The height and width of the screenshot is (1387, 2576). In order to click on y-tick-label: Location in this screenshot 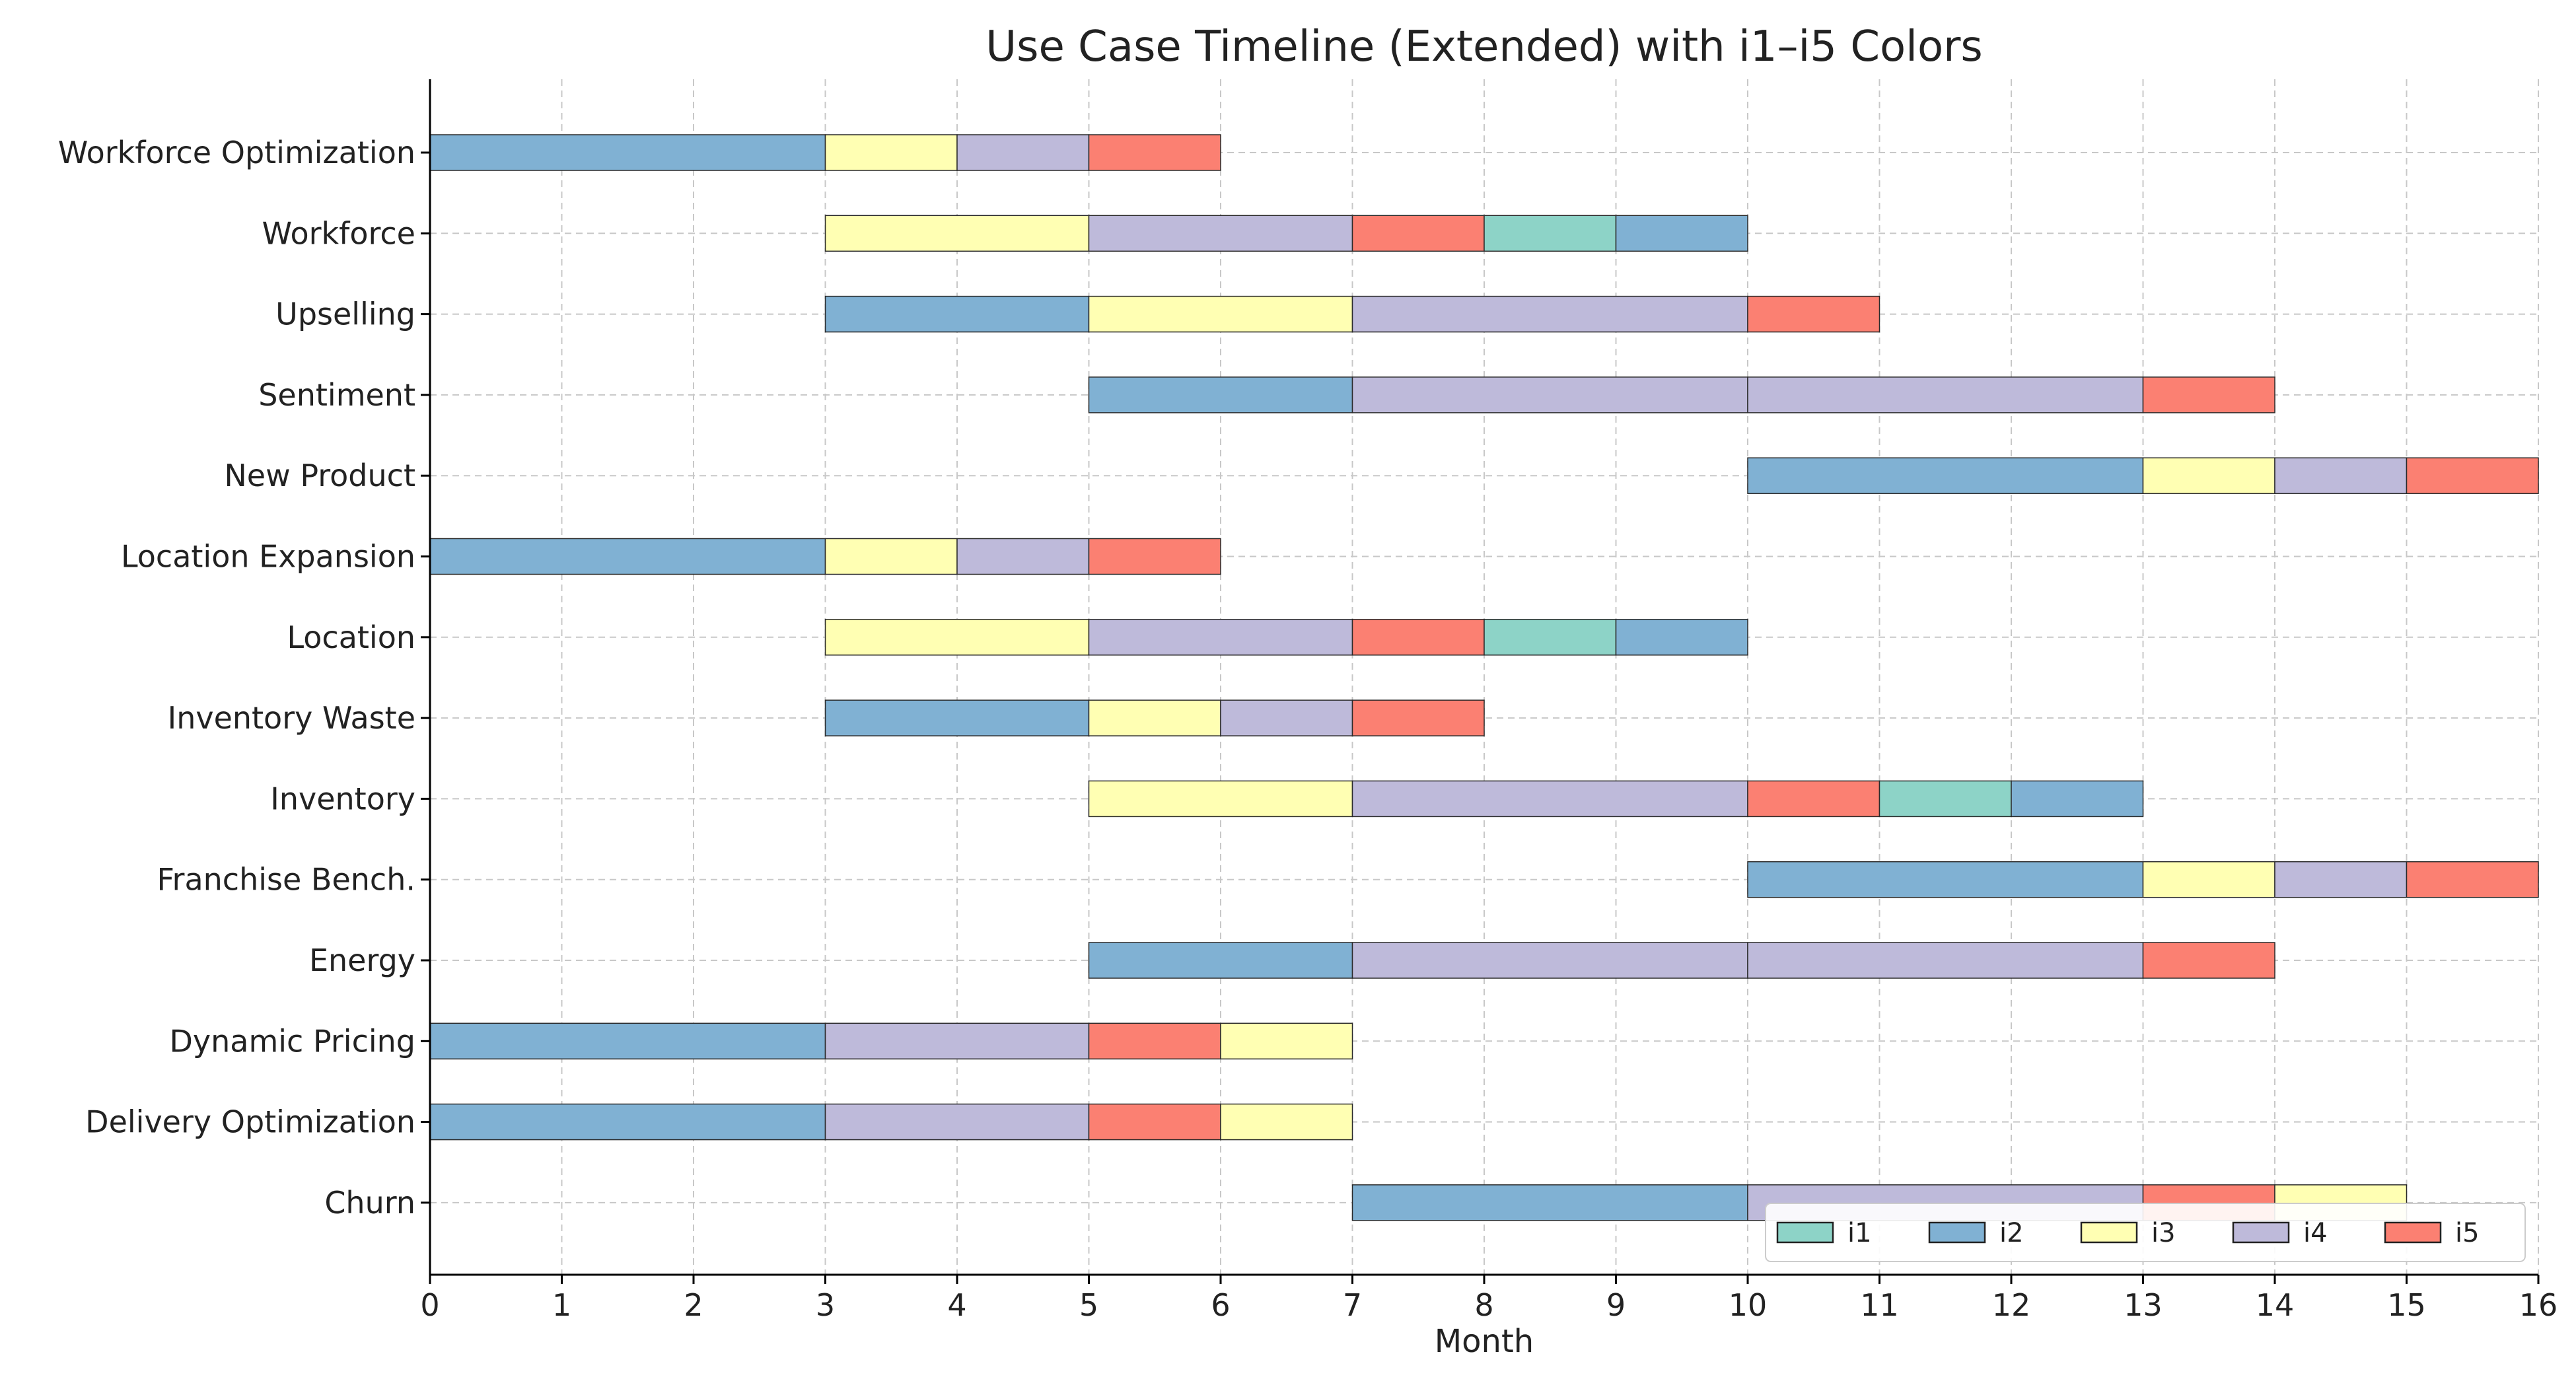, I will do `click(351, 637)`.